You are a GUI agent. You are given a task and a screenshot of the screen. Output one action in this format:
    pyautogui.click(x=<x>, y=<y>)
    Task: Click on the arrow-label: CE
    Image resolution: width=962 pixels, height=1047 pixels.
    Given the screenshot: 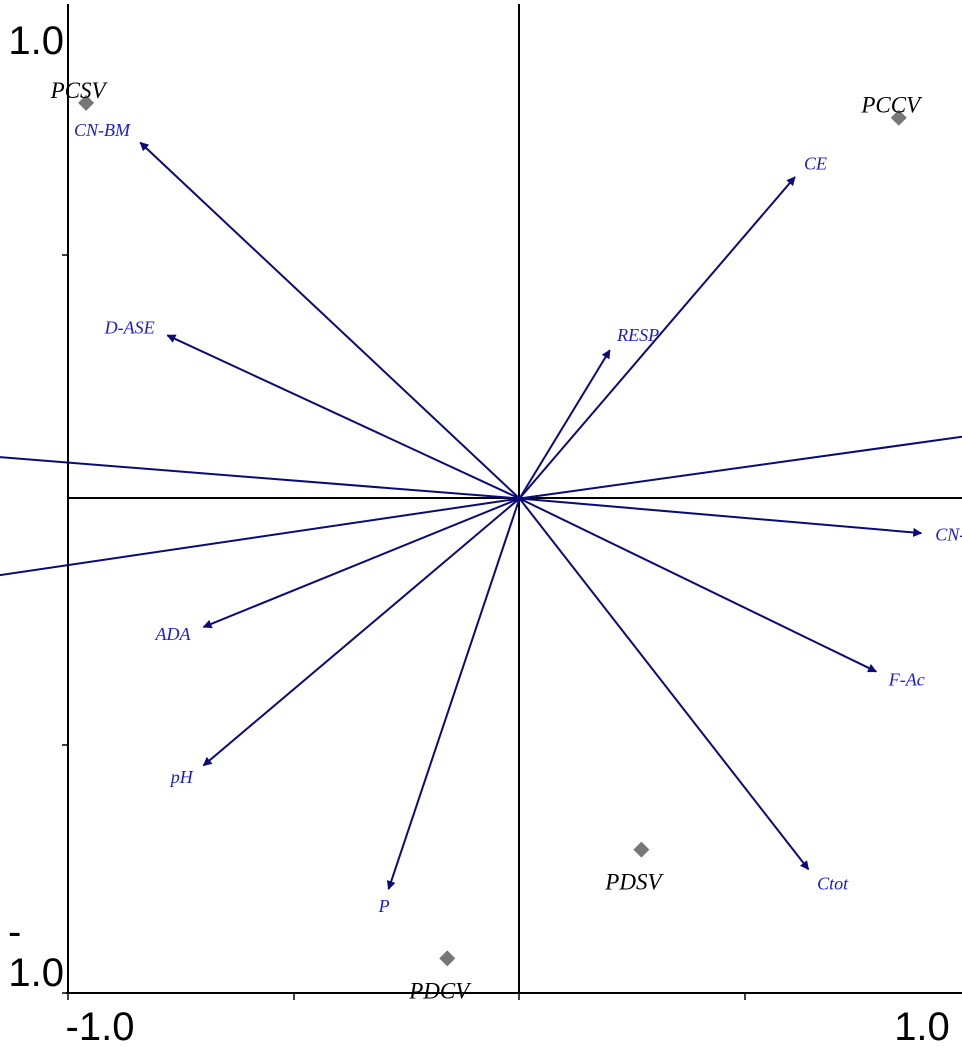 What is the action you would take?
    pyautogui.click(x=815, y=163)
    